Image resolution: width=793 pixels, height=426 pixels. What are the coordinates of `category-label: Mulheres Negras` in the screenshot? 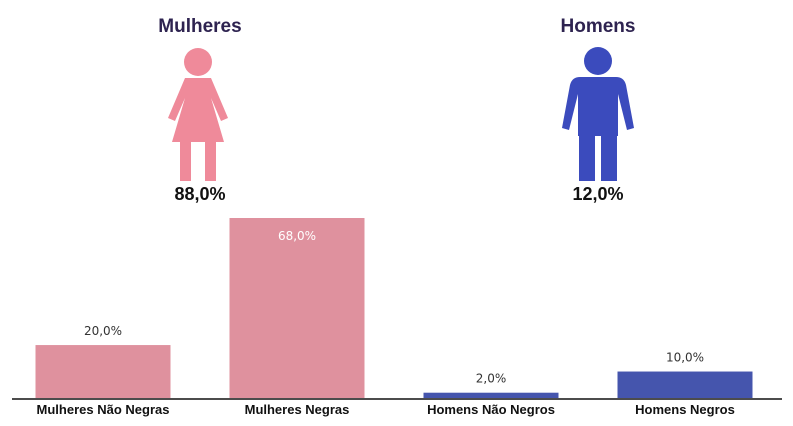 It's located at (297, 409).